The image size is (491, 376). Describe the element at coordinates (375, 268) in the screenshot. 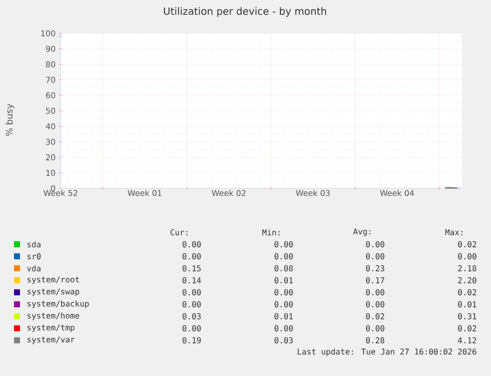

I see `text: 0.23` at that location.